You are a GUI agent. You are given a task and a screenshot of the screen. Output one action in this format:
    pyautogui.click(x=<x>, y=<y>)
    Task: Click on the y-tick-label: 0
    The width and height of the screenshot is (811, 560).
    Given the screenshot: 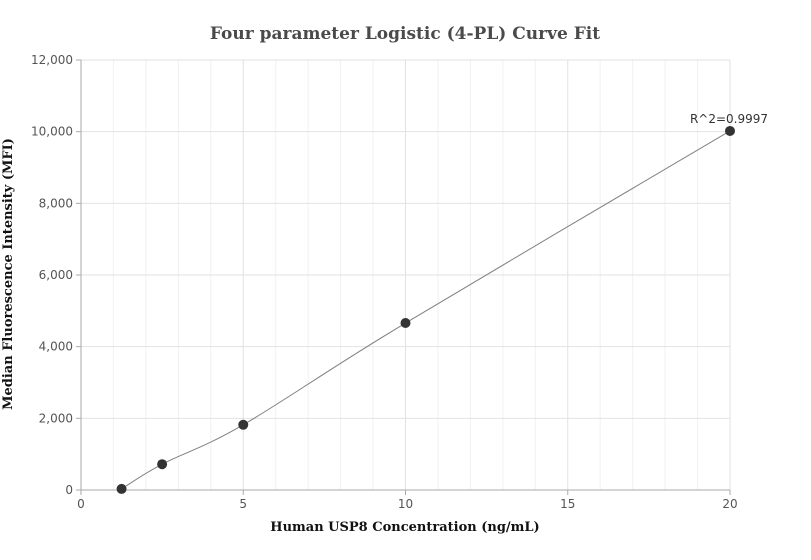 What is the action you would take?
    pyautogui.click(x=69, y=490)
    